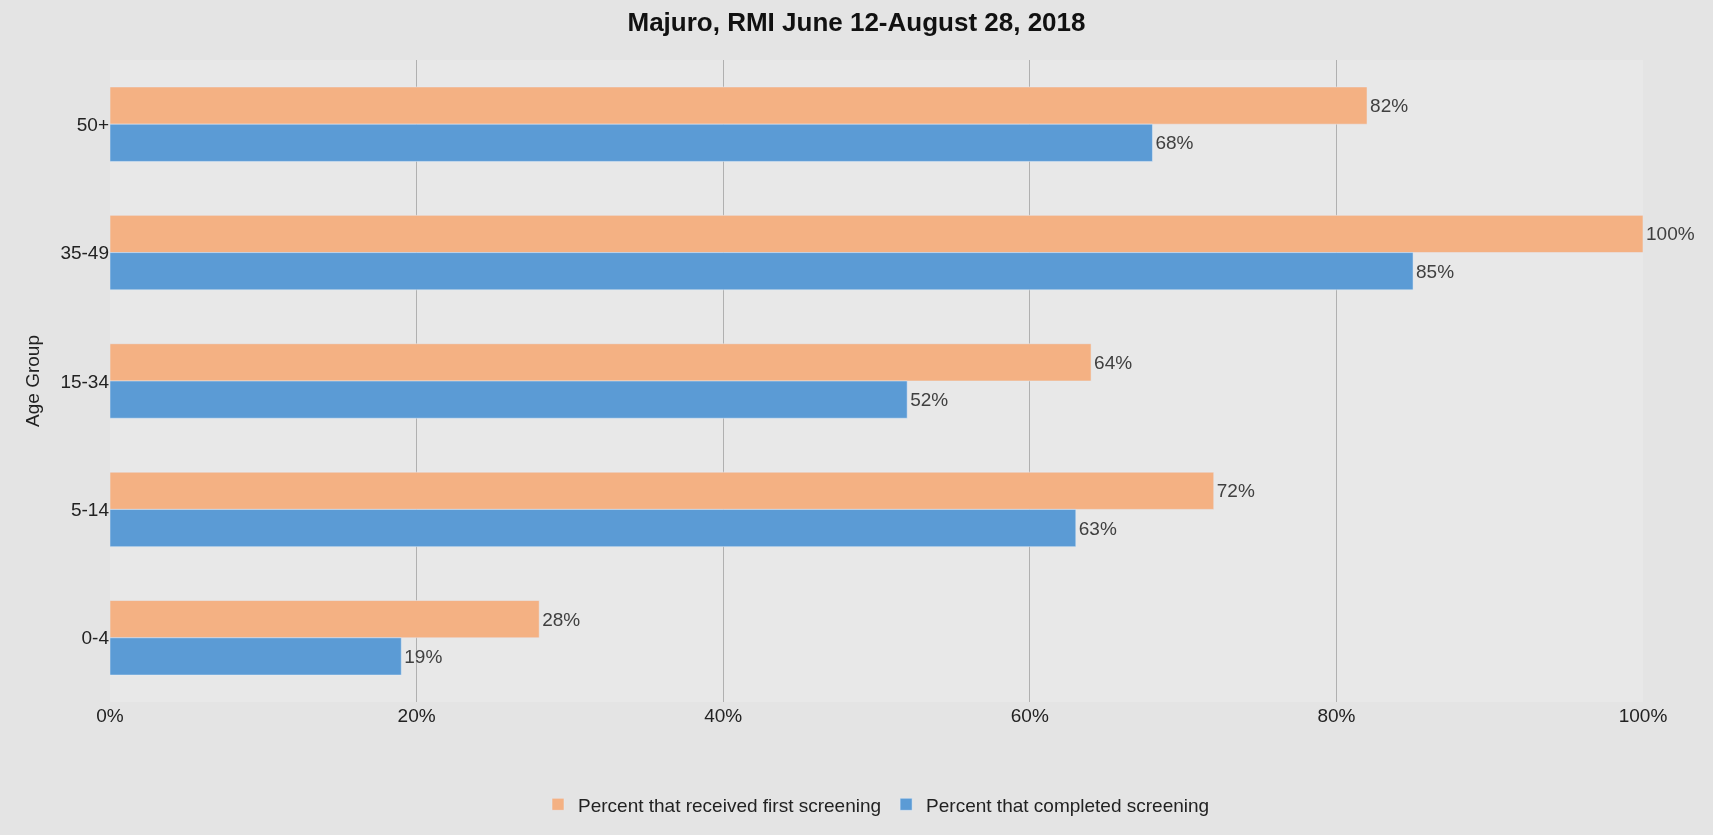 The height and width of the screenshot is (835, 1713). I want to click on x-tick-label: 60%, so click(1029, 715).